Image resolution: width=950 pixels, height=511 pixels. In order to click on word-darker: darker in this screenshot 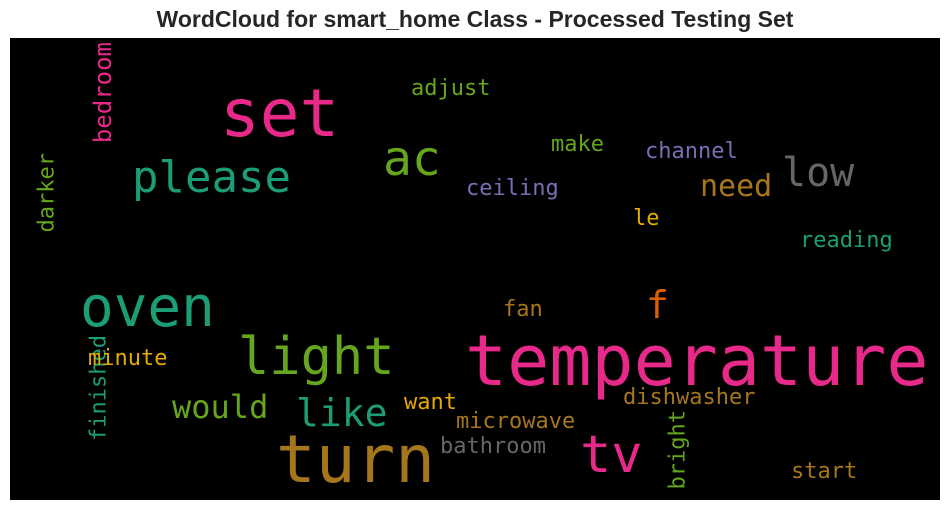, I will do `click(47, 192)`.